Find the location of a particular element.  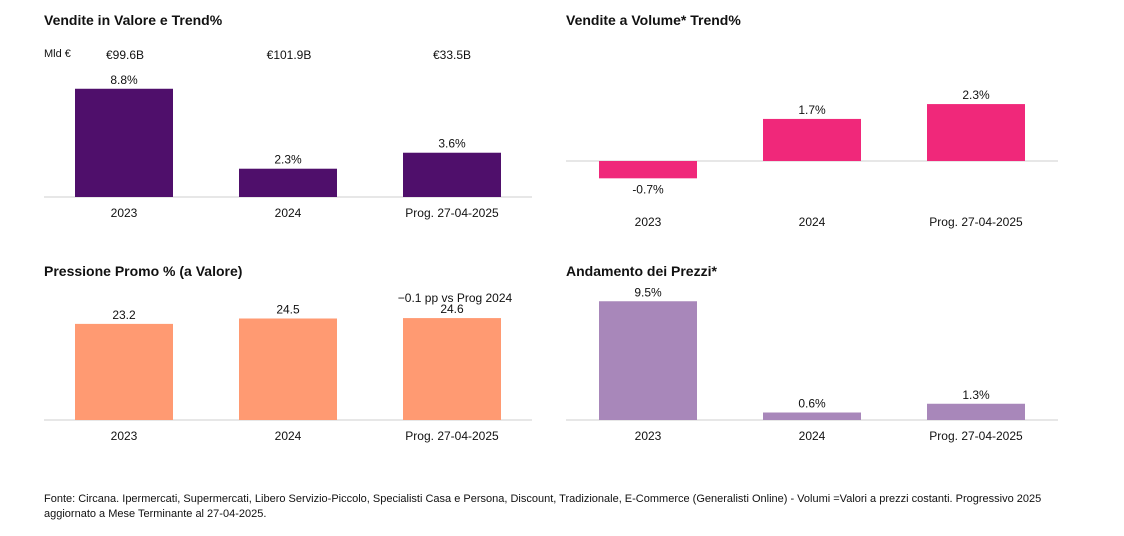

promo-value-label-2023: 23.2 is located at coordinates (124, 315).